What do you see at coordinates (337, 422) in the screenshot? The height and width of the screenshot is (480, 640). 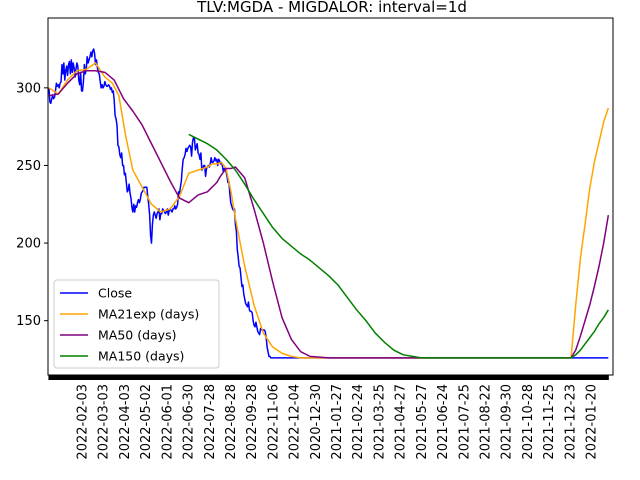 I see `x-tick-label: 2021-01-27` at bounding box center [337, 422].